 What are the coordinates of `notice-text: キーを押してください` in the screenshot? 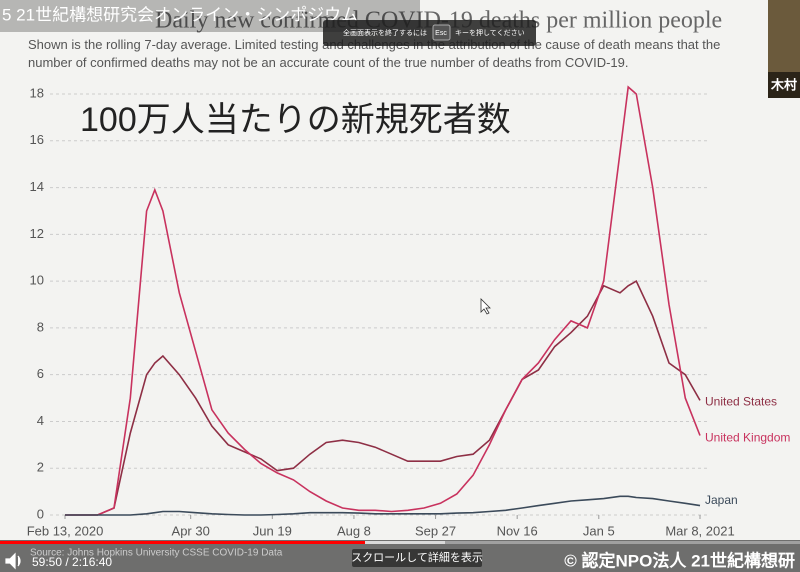 It's located at (490, 32).